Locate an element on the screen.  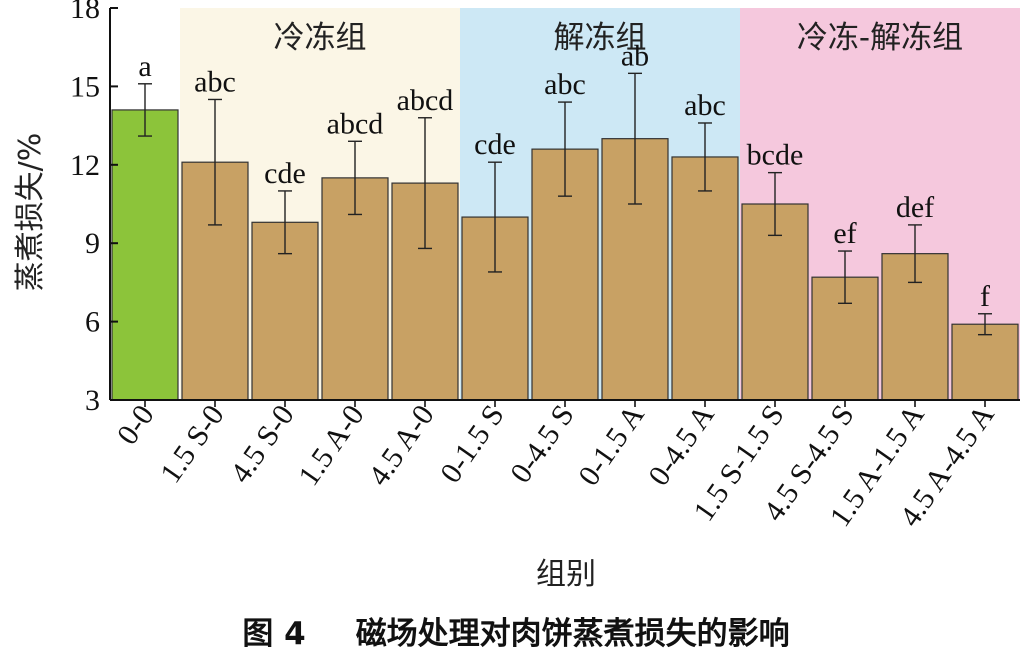
significance-label-4: abcd is located at coordinates (355, 123).